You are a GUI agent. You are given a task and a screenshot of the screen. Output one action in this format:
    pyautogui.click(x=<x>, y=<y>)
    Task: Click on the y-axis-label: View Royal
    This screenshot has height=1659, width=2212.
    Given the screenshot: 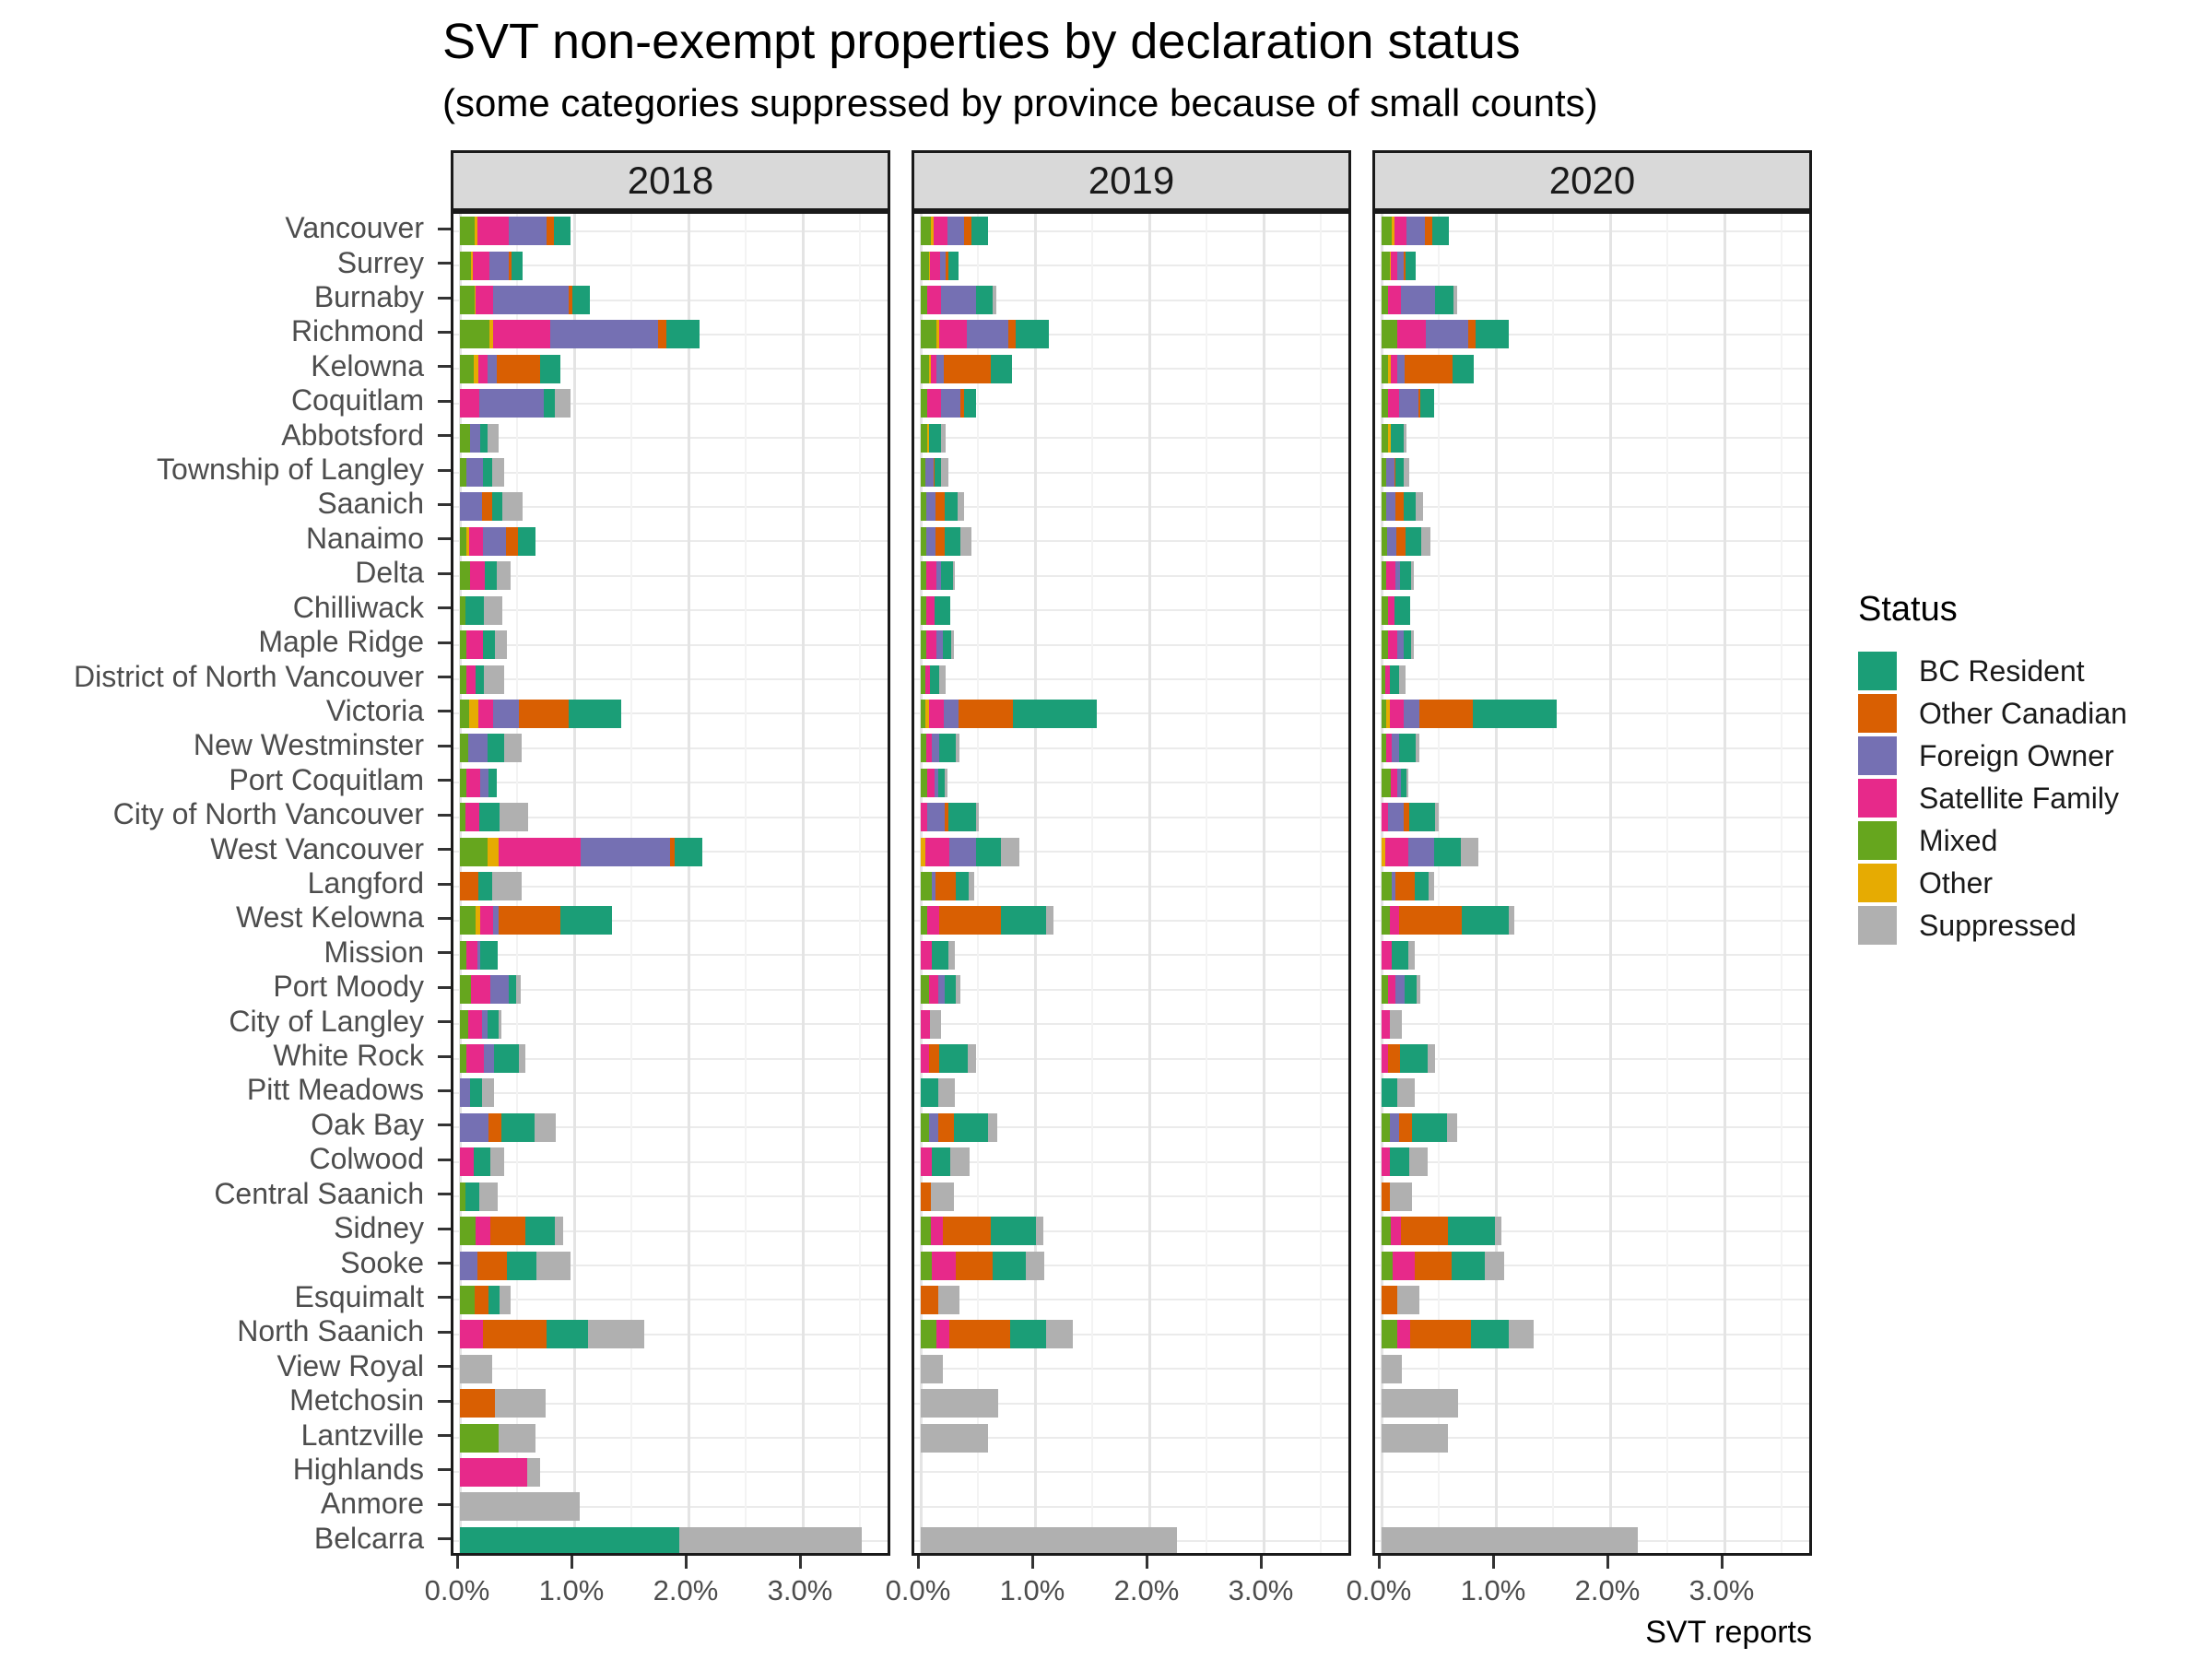 What is the action you would take?
    pyautogui.click(x=350, y=1365)
    